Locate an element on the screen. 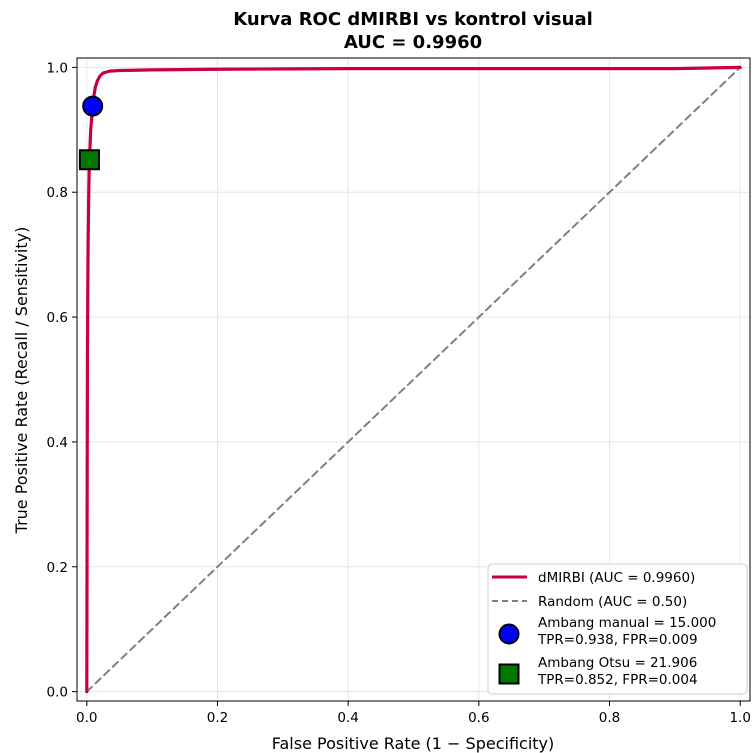  legend-label-dmirbi: dMIRBI (AUC = 0.9960) is located at coordinates (616, 578).